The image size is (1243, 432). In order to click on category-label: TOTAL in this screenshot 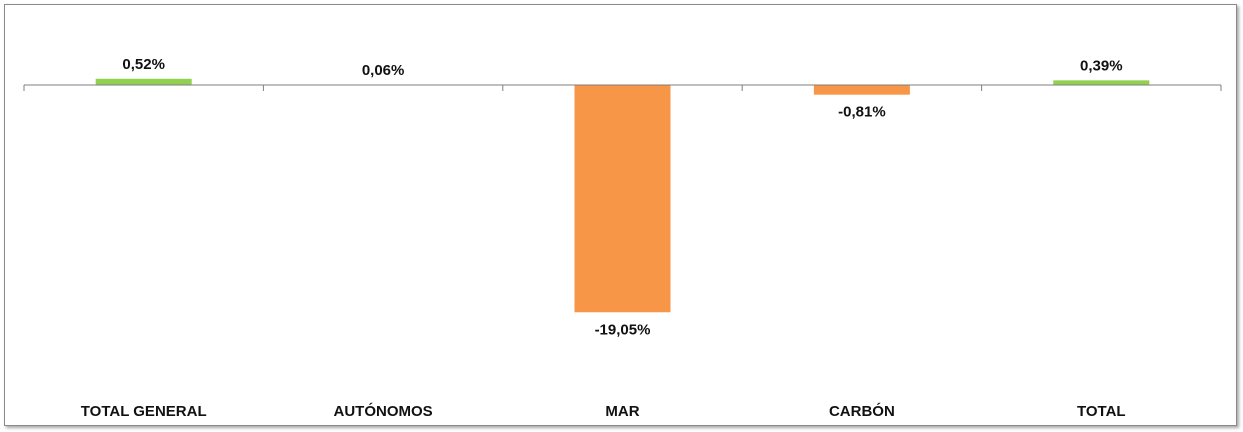, I will do `click(1101, 411)`.